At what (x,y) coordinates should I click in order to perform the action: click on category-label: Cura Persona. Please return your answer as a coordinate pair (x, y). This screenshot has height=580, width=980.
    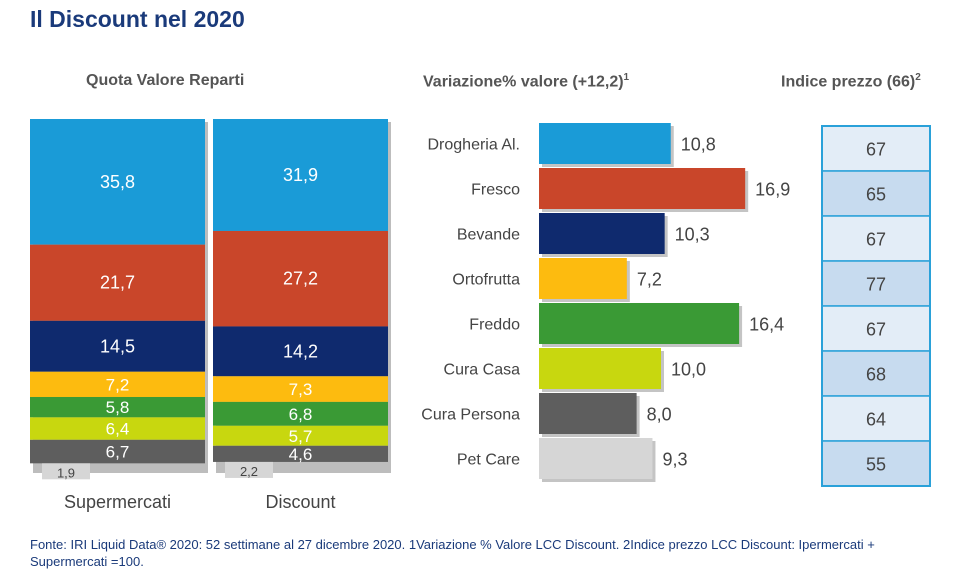
    Looking at the image, I should click on (470, 415).